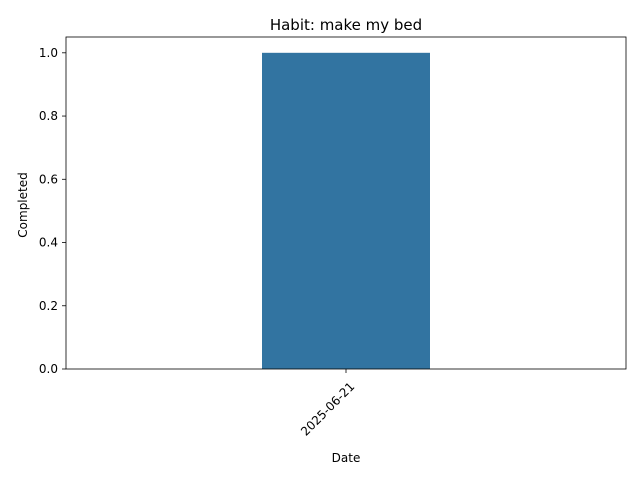 The width and height of the screenshot is (640, 480). What do you see at coordinates (48, 243) in the screenshot?
I see `y-tick-label: 0.4` at bounding box center [48, 243].